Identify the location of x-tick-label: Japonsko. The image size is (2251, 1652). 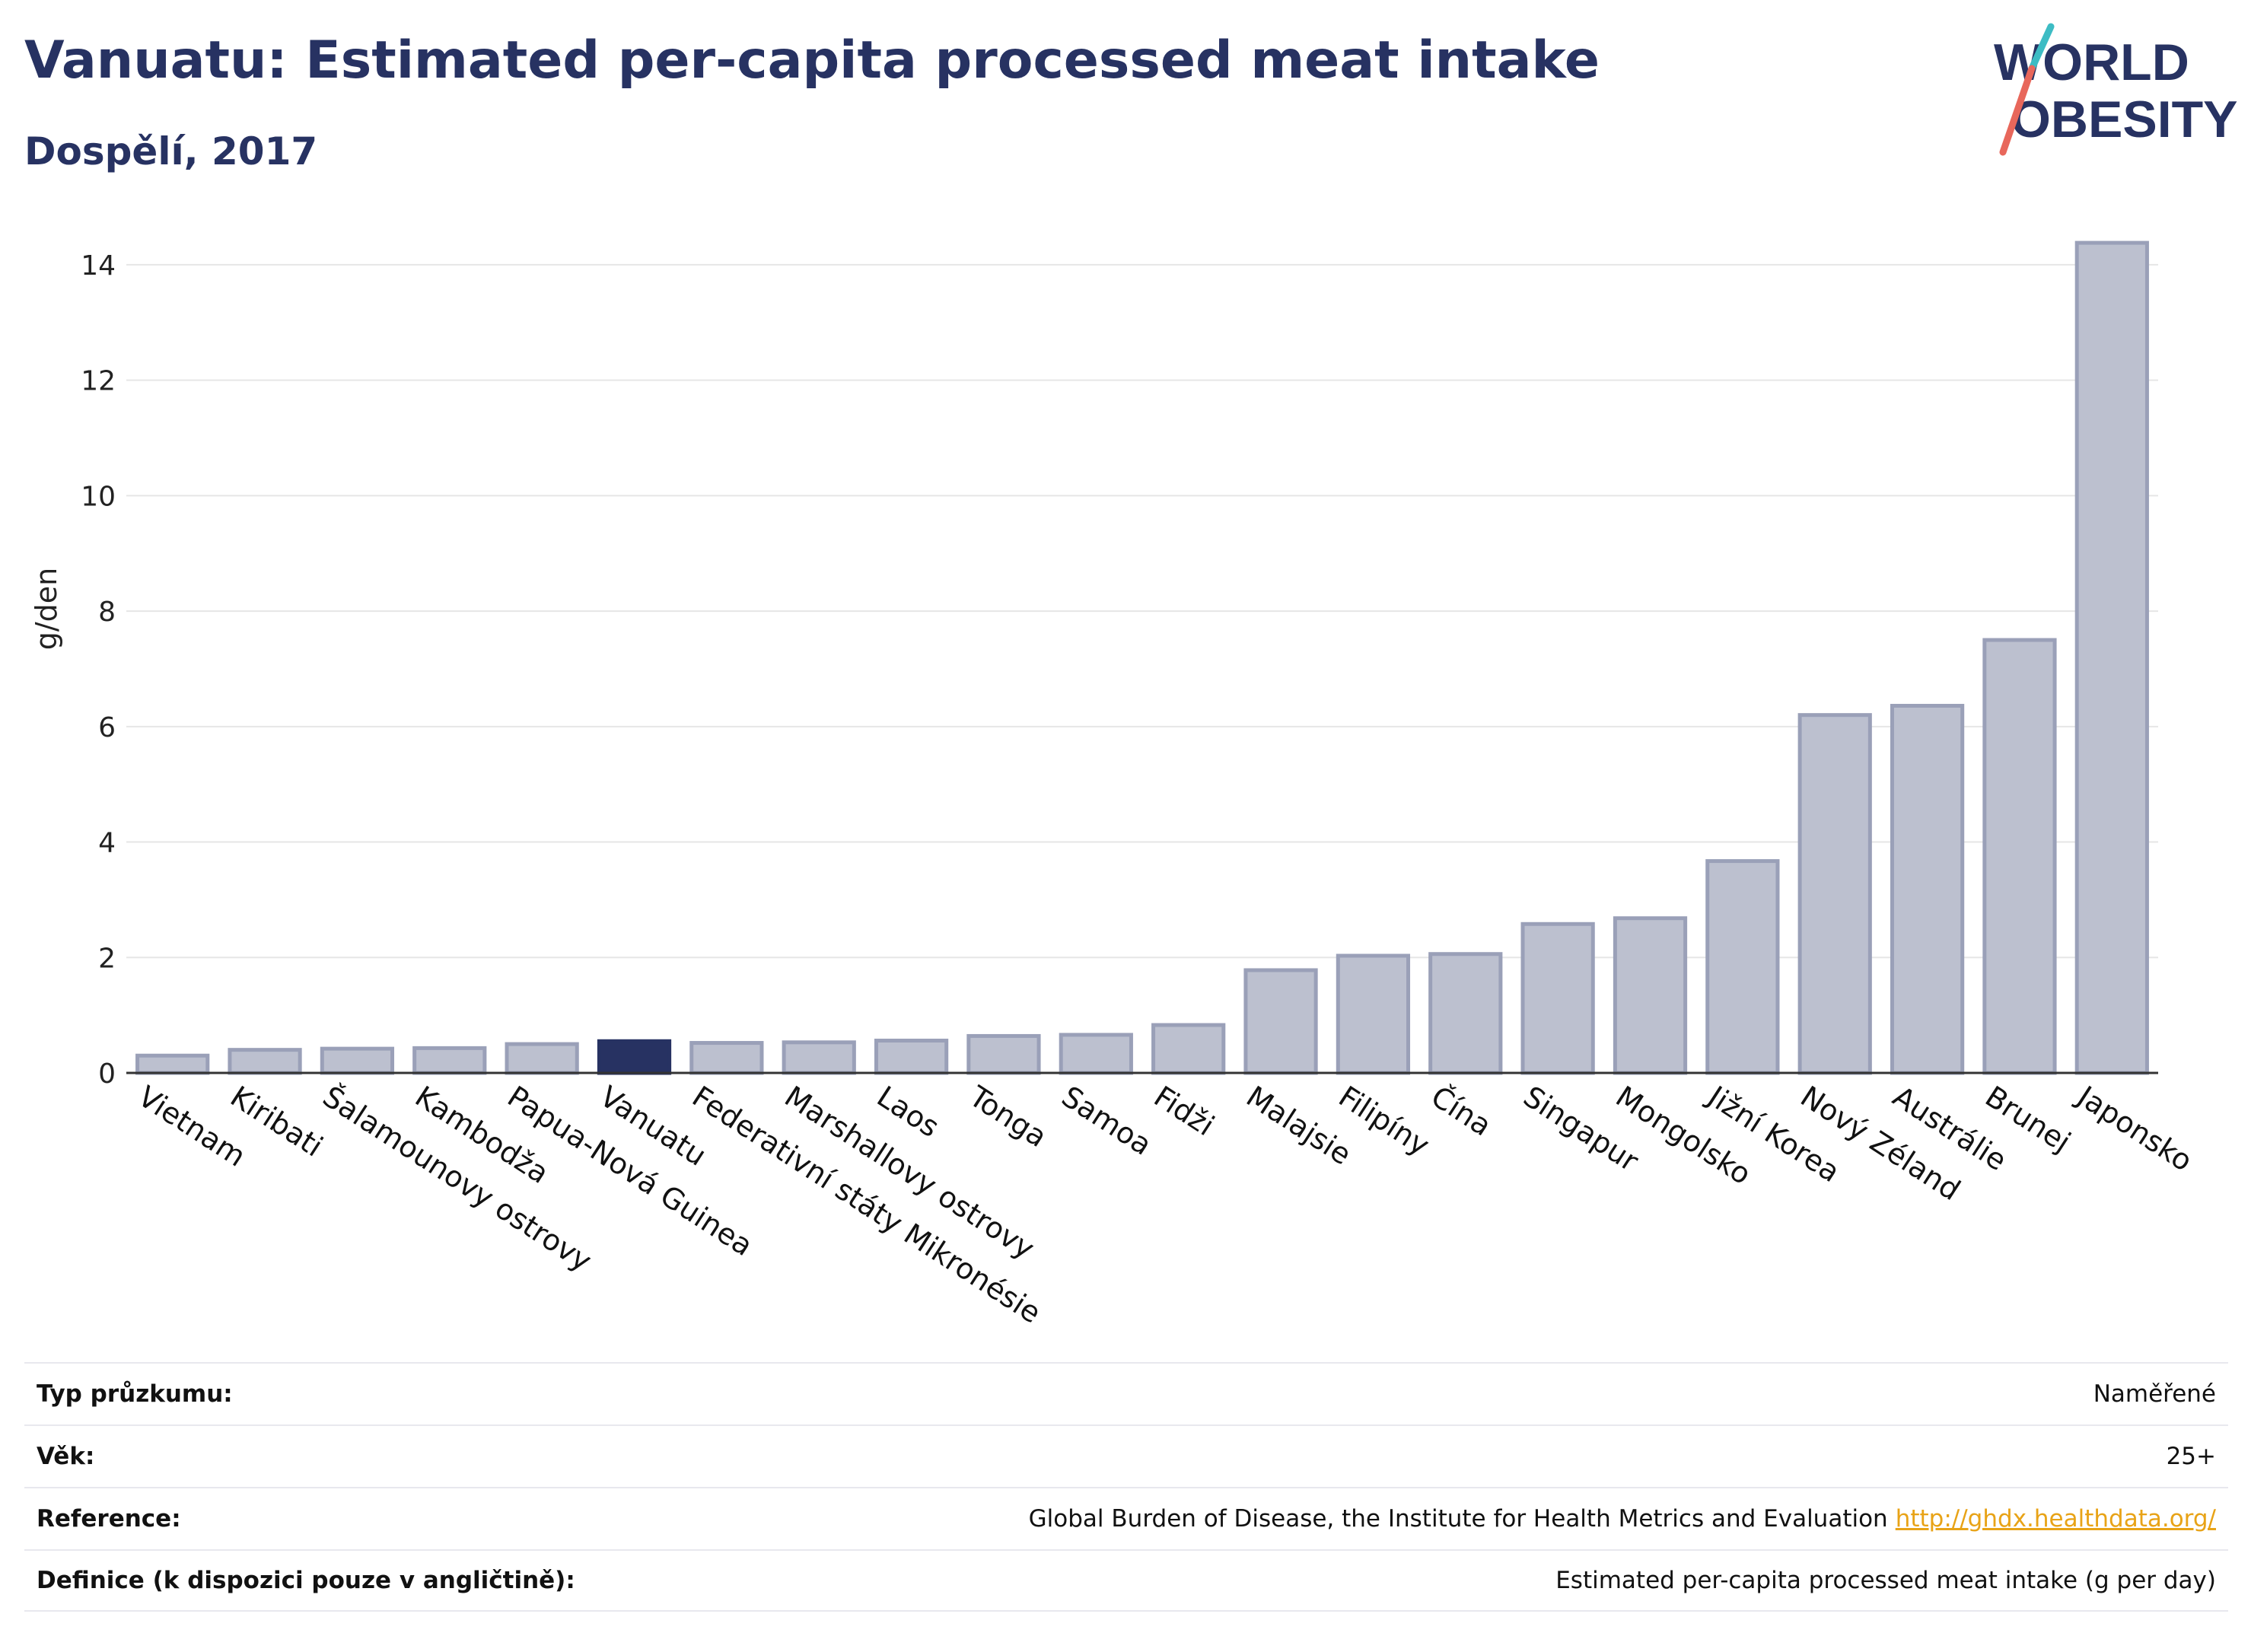
(2134, 1128).